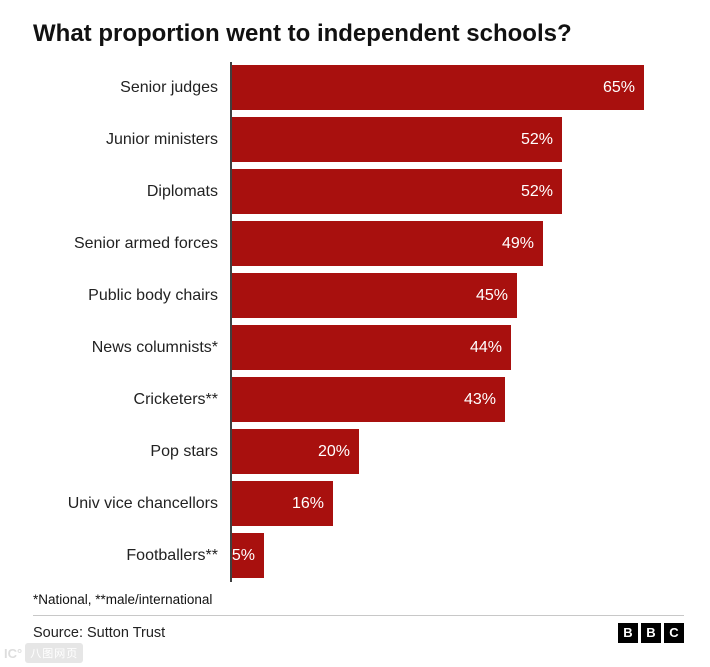 The width and height of the screenshot is (710, 667). I want to click on bar-value-label: 20%, so click(333, 451).